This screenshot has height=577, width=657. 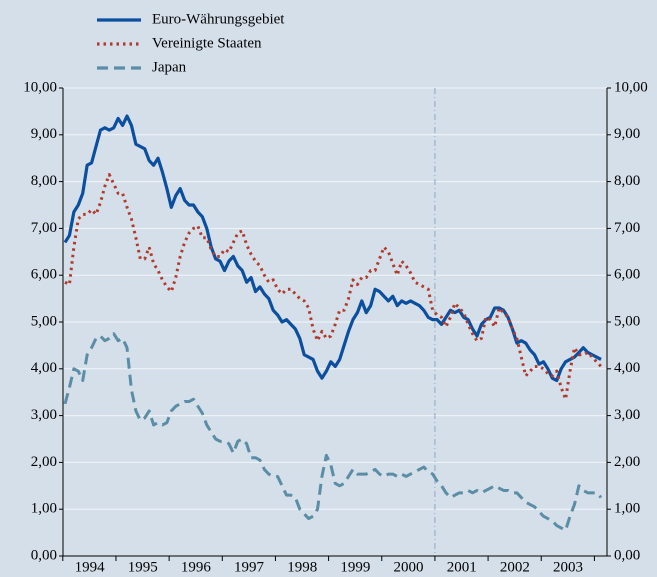 I want to click on y2-tick-label: 9,00, so click(x=627, y=134).